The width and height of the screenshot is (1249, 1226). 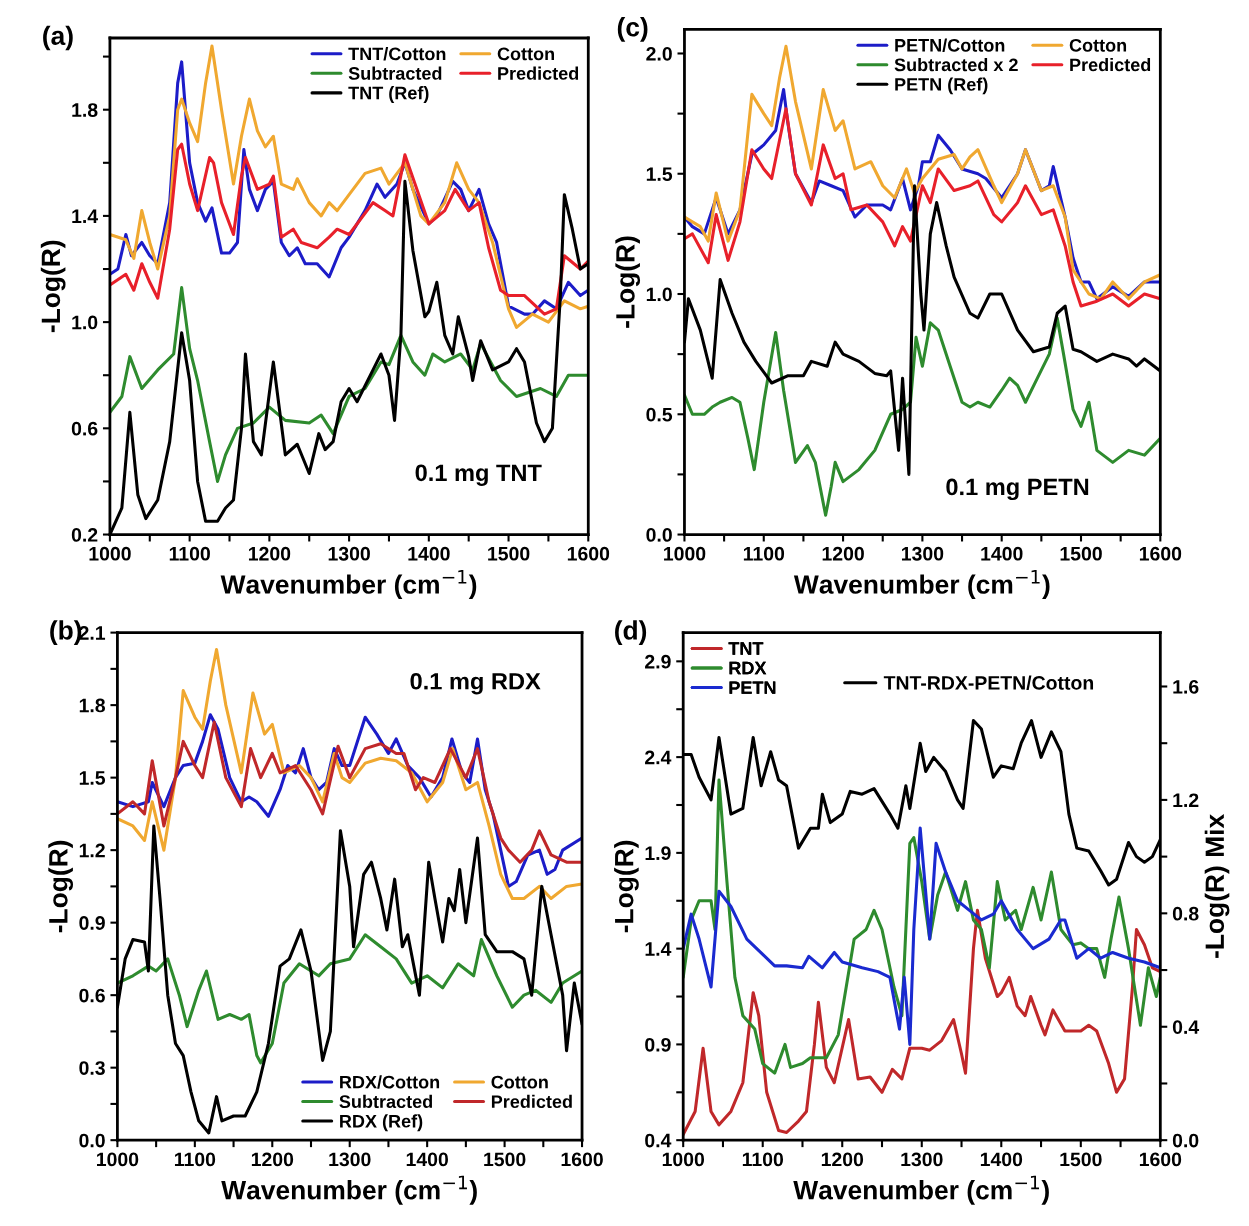 What do you see at coordinates (631, 632) in the screenshot?
I see `chart-title: (d)` at bounding box center [631, 632].